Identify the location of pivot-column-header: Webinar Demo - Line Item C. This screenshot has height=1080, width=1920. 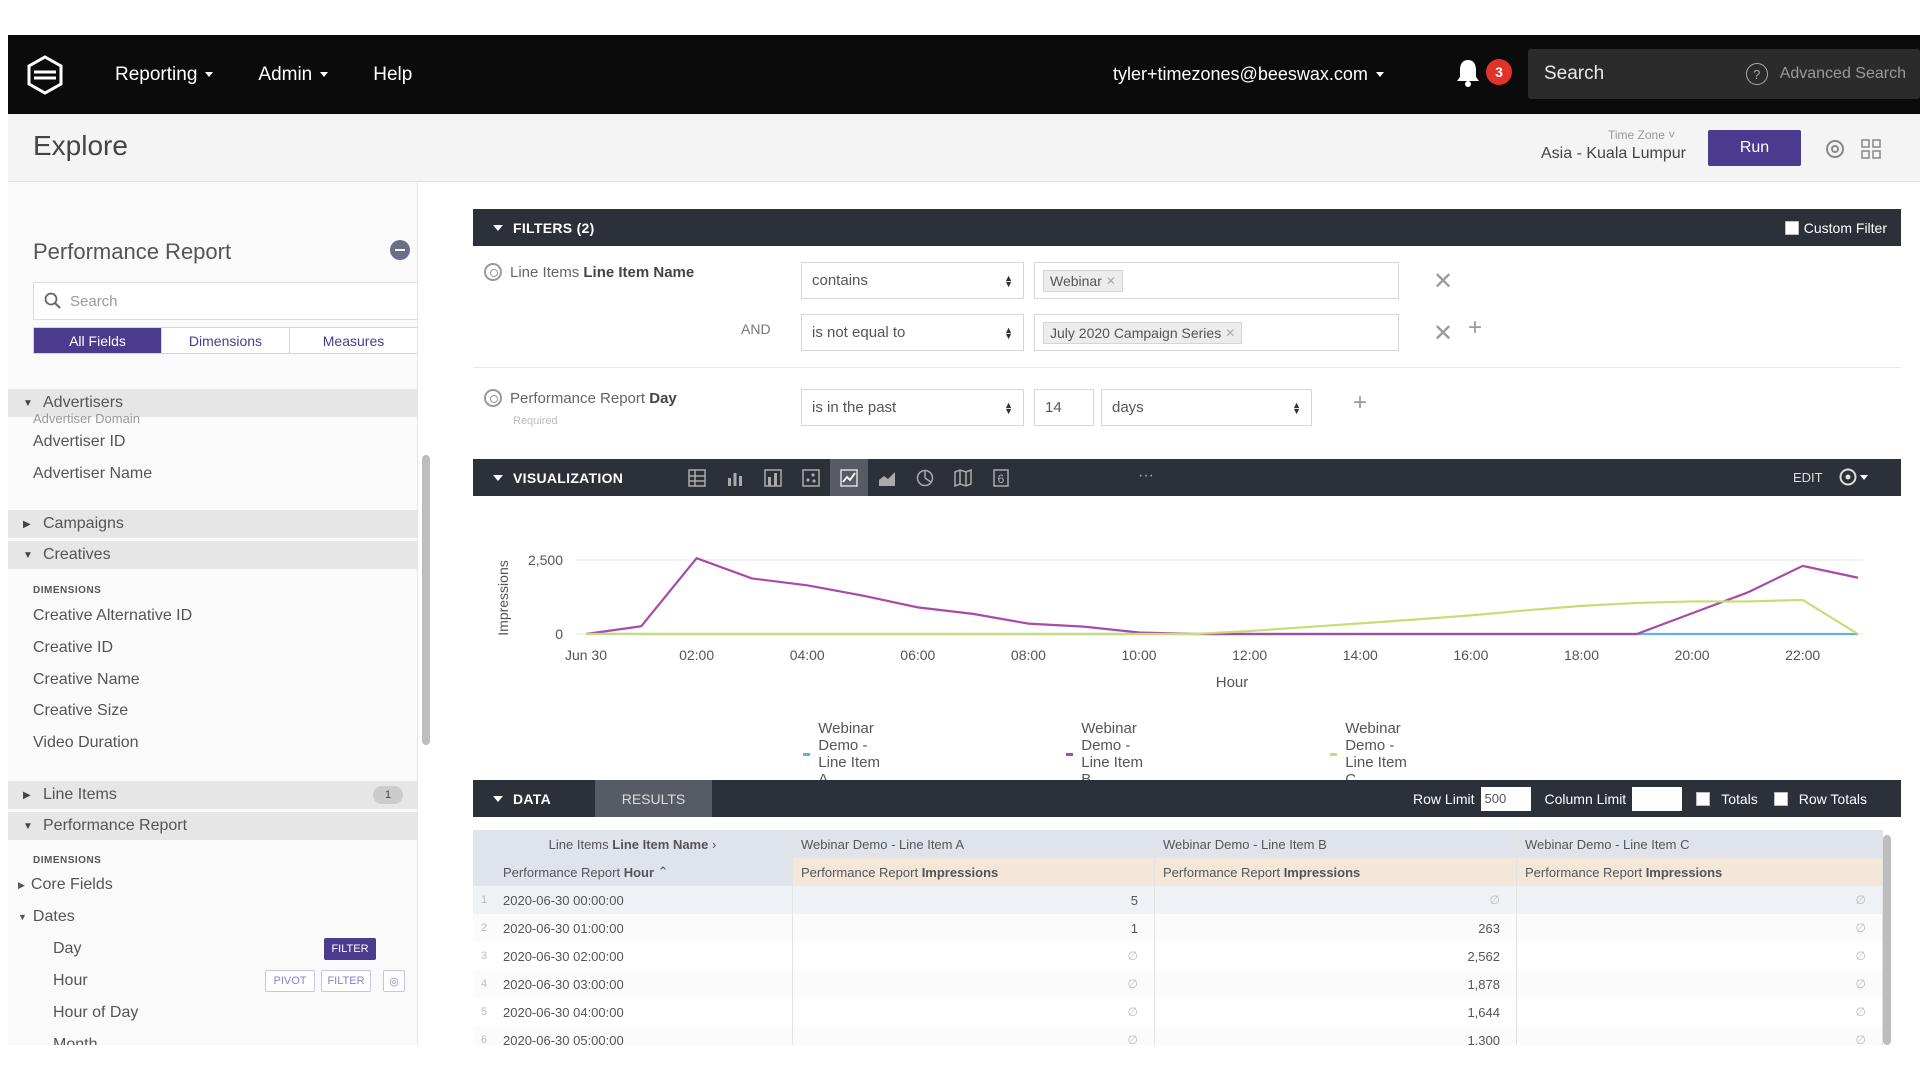
(1700, 844).